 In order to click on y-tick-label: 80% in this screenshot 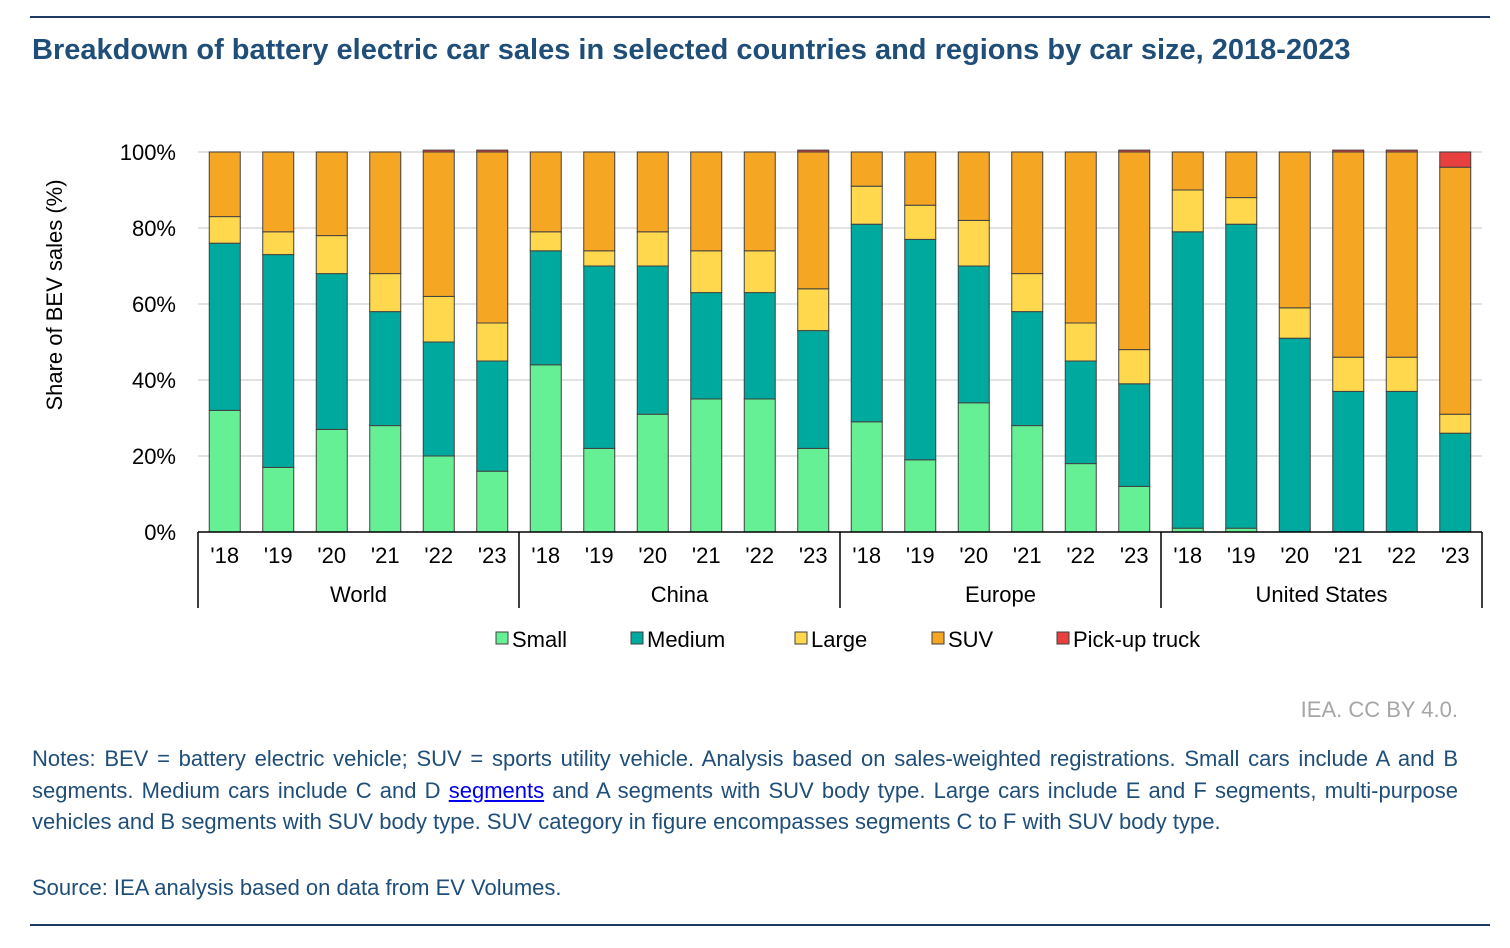, I will do `click(154, 228)`.